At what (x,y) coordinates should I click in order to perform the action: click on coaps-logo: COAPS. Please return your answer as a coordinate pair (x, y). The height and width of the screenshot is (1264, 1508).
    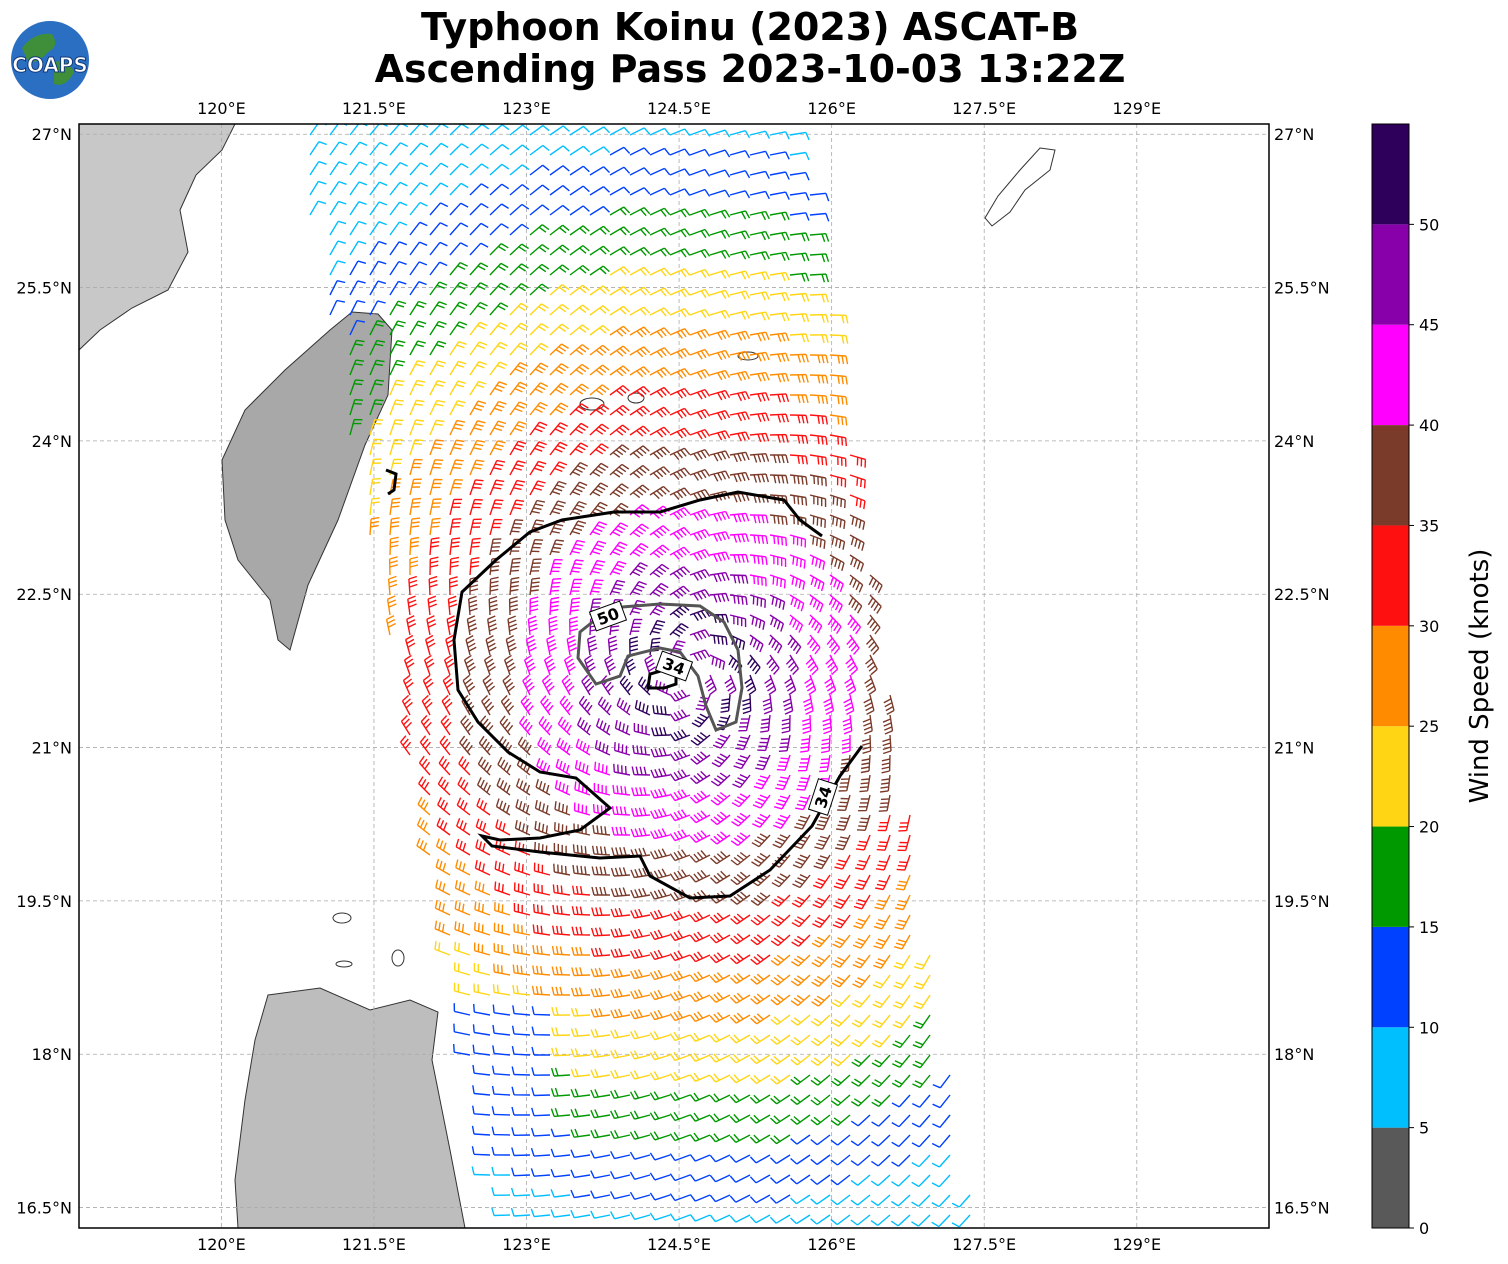
    Looking at the image, I should click on (50, 60).